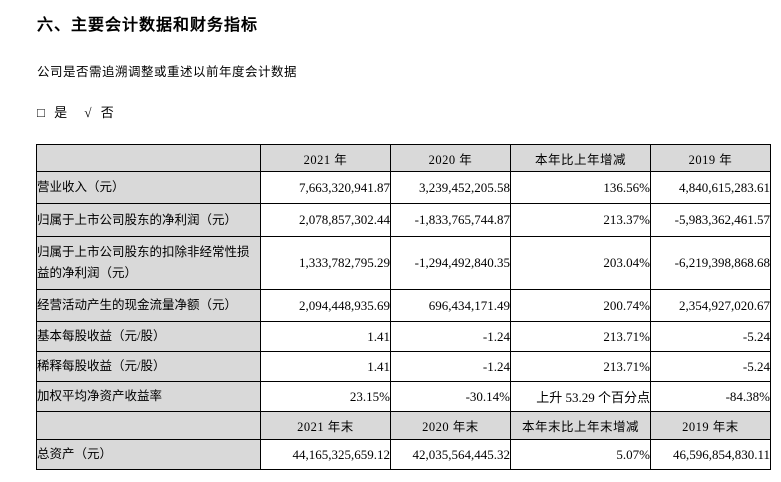 This screenshot has height=482, width=781. What do you see at coordinates (148, 25) in the screenshot?
I see `section-title: 六、主要会计数据和财务指标` at bounding box center [148, 25].